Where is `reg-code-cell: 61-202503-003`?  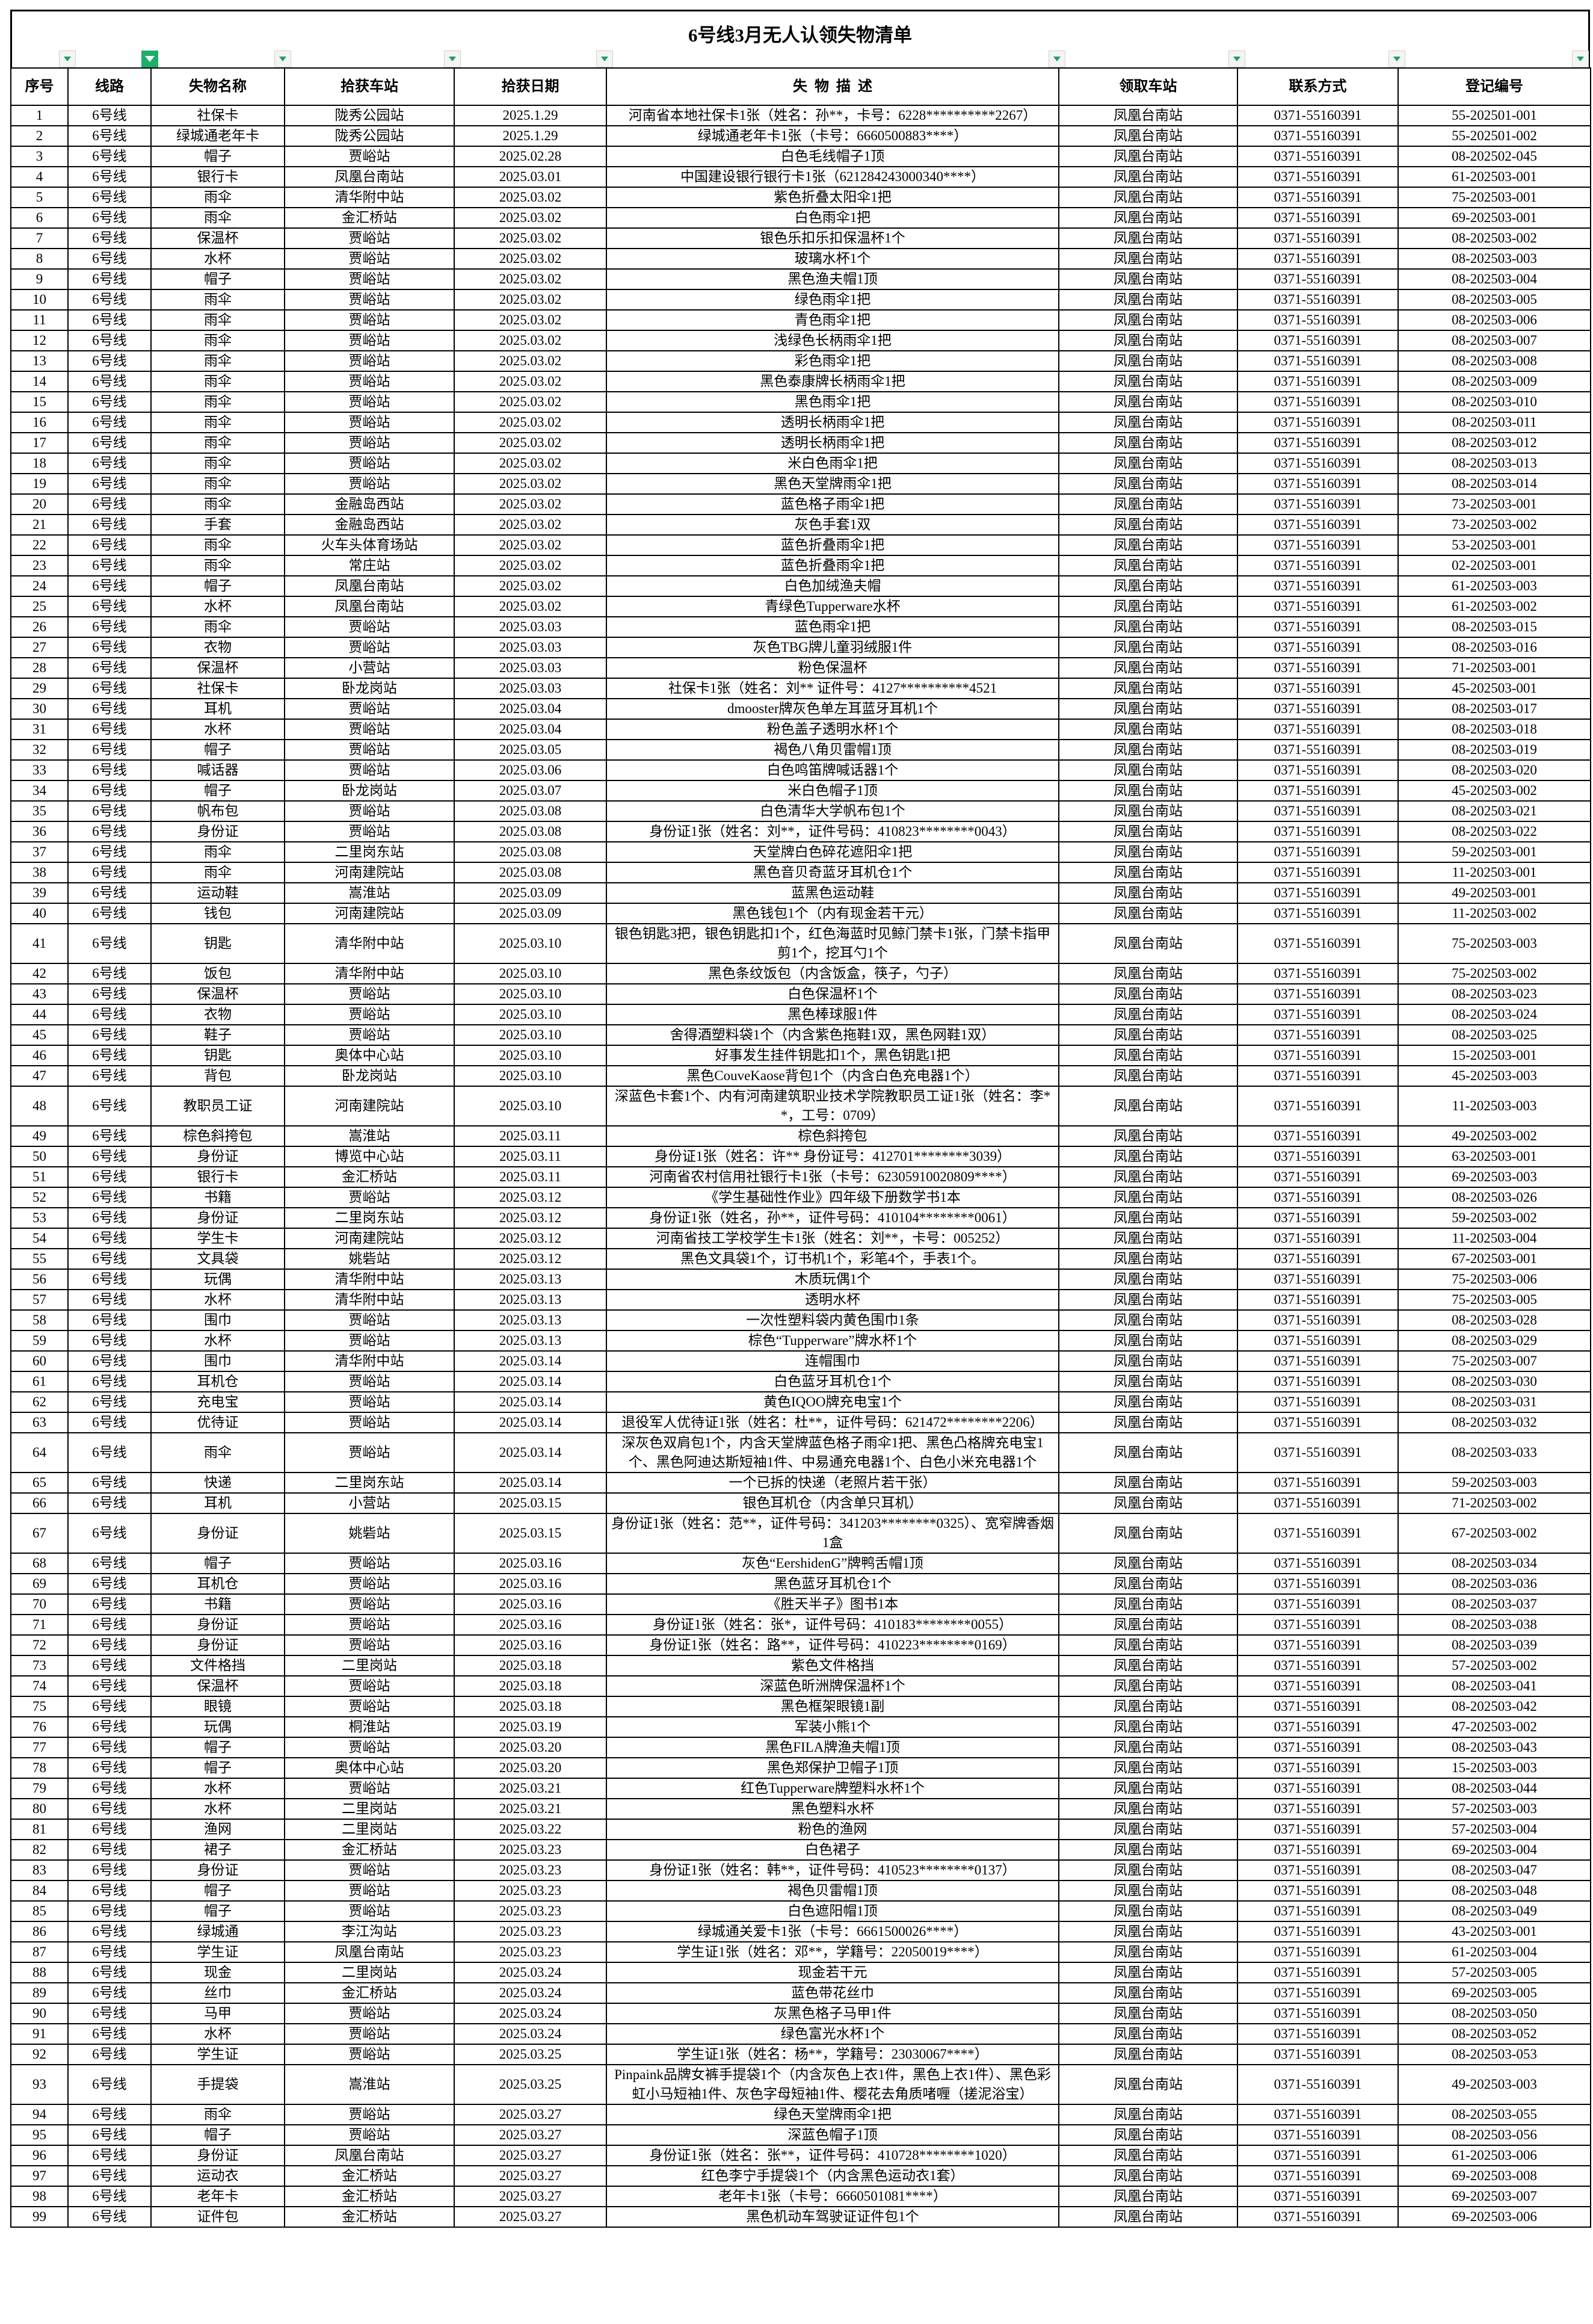
reg-code-cell: 61-202503-003 is located at coordinates (1494, 586).